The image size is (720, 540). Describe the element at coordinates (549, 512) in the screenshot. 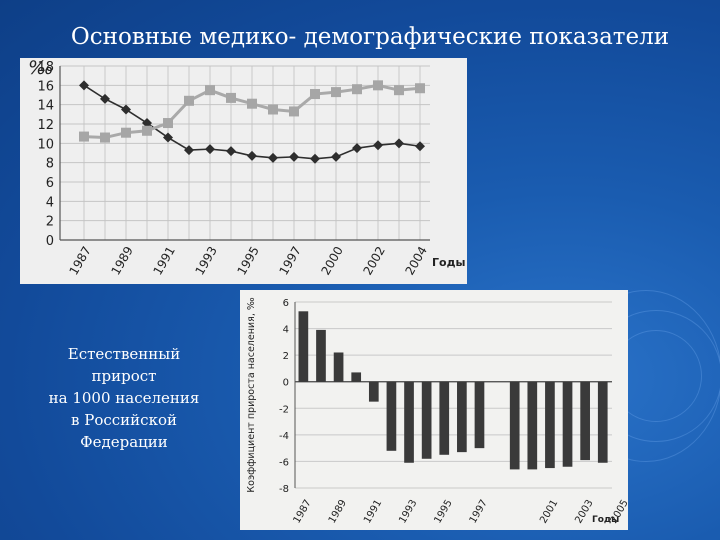

I see `x-tick-label: 2001` at that location.